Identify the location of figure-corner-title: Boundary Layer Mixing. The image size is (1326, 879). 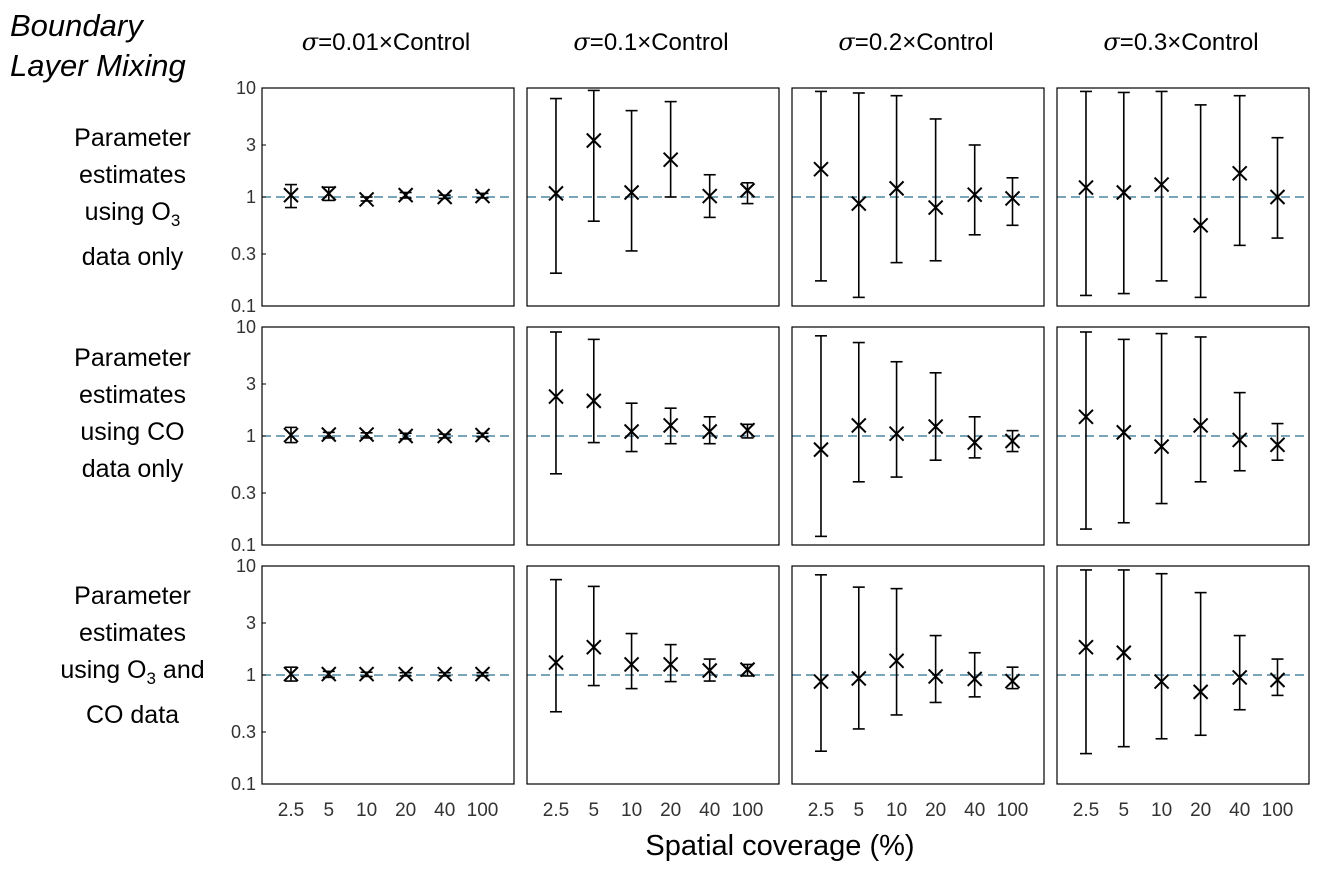
(98, 46).